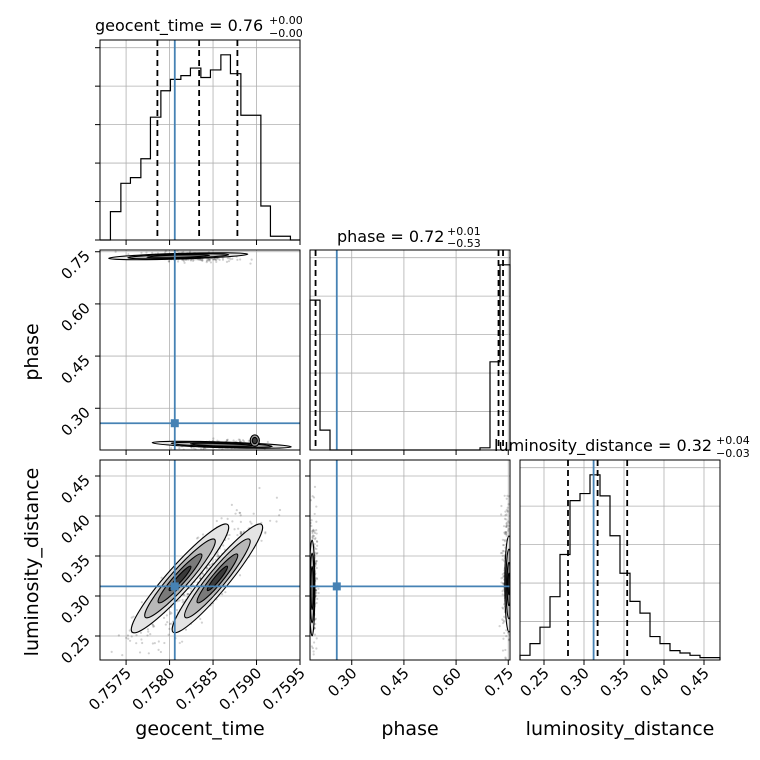  What do you see at coordinates (75, 569) in the screenshot?
I see `ytick-label-luminosity_distance: 0.35` at bounding box center [75, 569].